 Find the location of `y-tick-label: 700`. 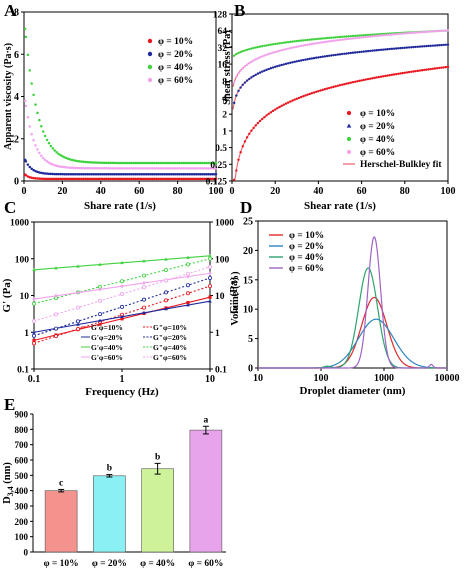

y-tick-label: 700 is located at coordinates (22, 445).